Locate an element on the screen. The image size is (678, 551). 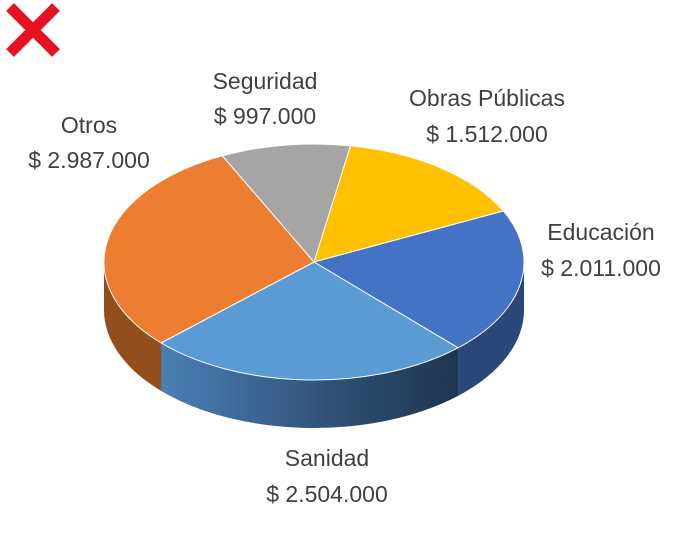
slice-value-seguridad: $ 997.000 is located at coordinates (265, 116).